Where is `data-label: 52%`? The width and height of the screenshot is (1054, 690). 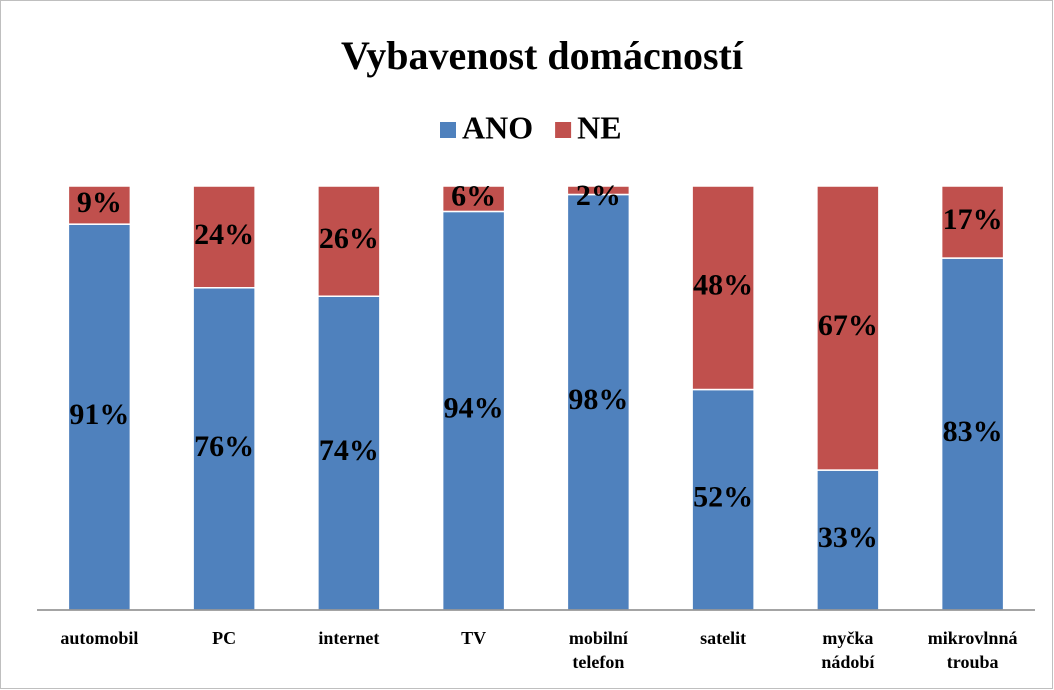 data-label: 52% is located at coordinates (723, 497).